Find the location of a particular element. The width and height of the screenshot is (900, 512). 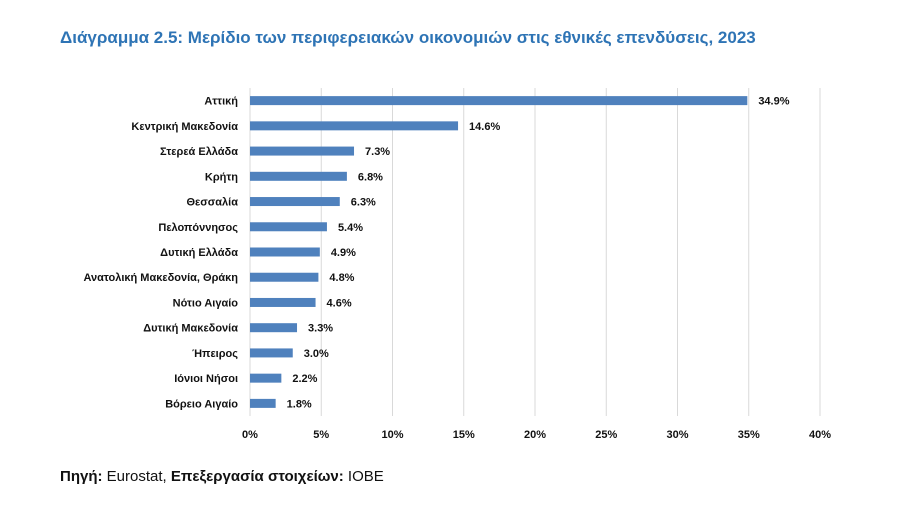

x-tick-label-4: 20% is located at coordinates (535, 435).